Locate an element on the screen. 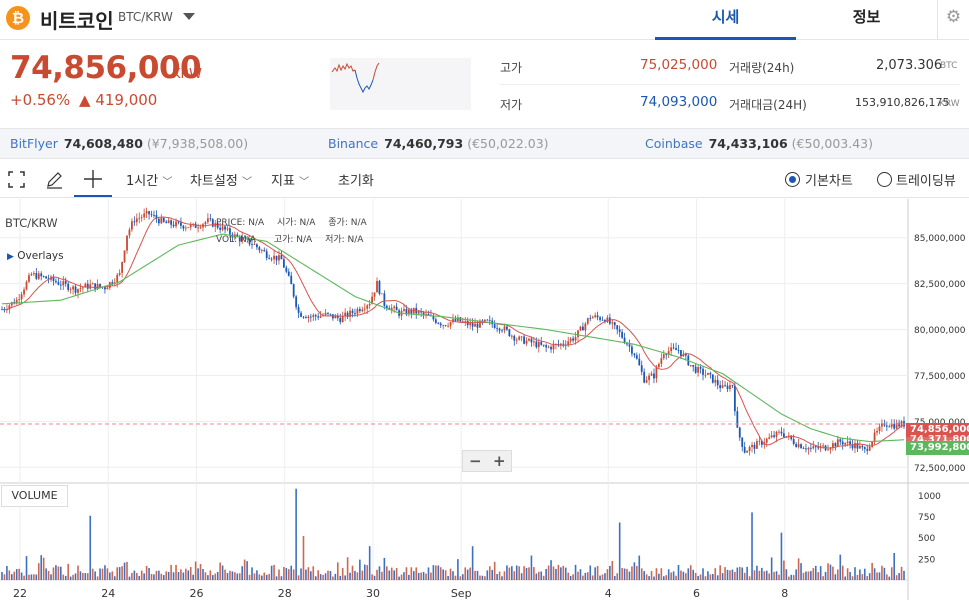 This screenshot has height=604, width=969. price-change: +0.56% ▲ 419,000 is located at coordinates (83, 100).